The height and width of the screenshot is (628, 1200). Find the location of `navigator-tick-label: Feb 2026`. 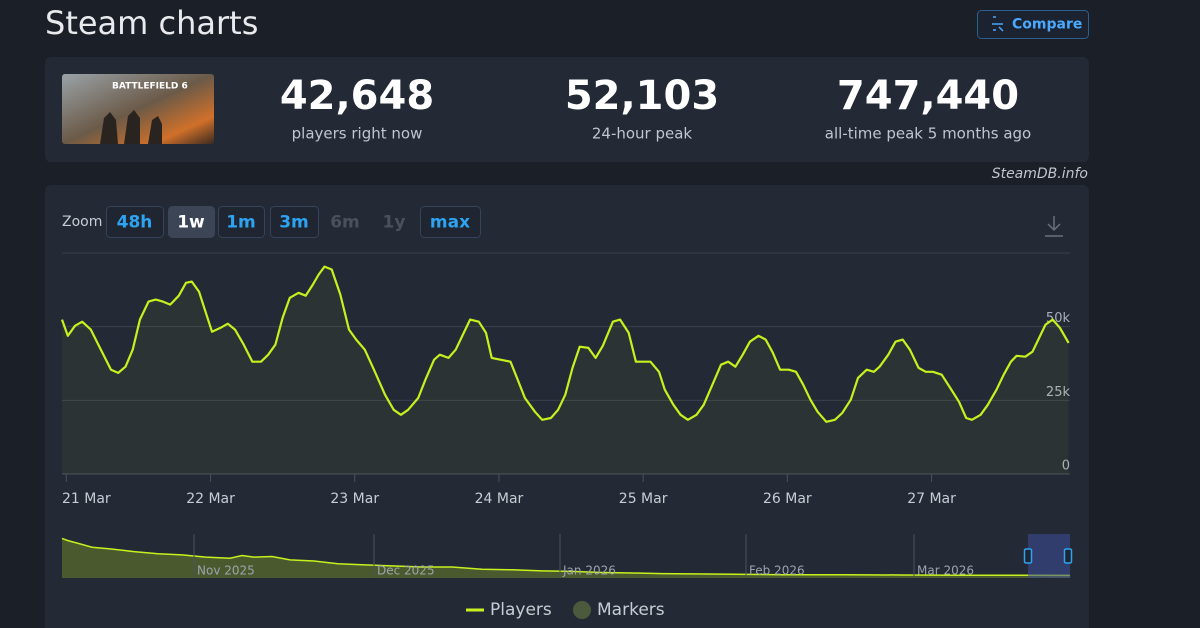

navigator-tick-label: Feb 2026 is located at coordinates (777, 571).